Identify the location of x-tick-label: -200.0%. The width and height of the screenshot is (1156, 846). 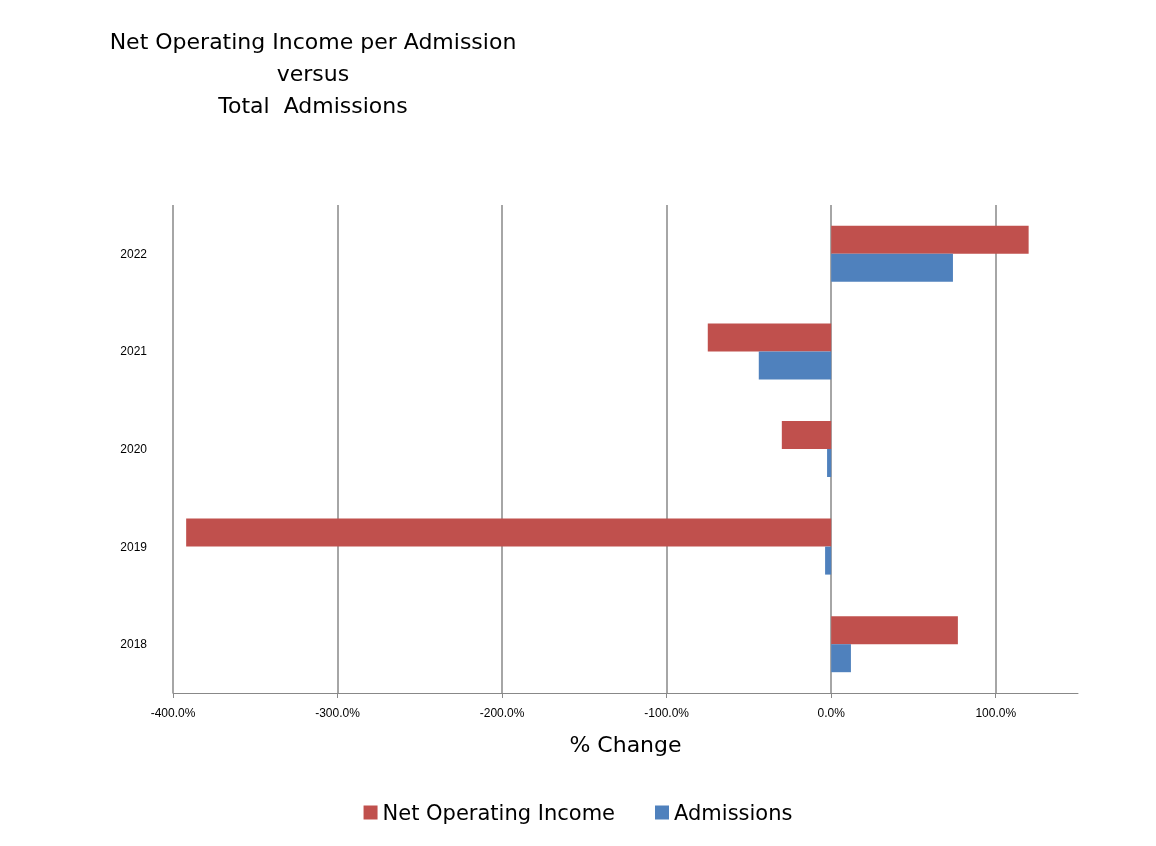
(502, 713).